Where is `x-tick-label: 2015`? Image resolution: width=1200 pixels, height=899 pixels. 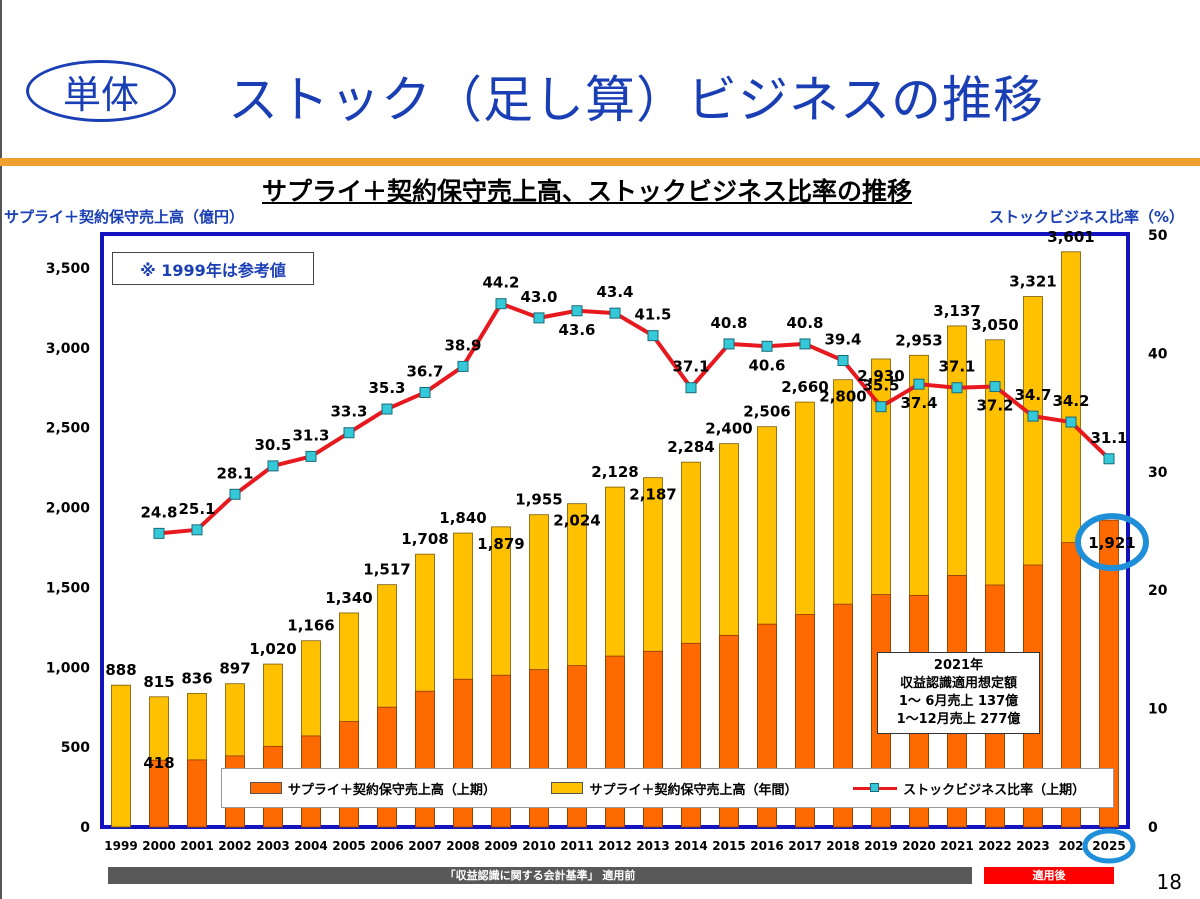 x-tick-label: 2015 is located at coordinates (728, 846).